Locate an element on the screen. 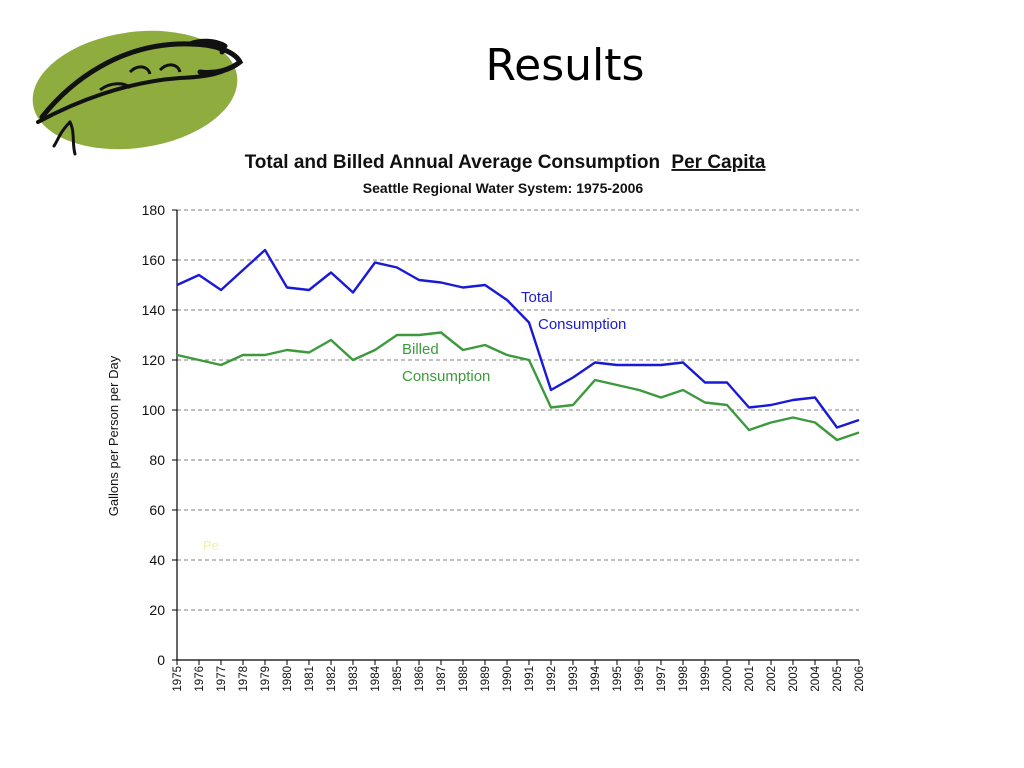 Image resolution: width=1024 pixels, height=768 pixels. x-tick-label: 1978 is located at coordinates (244, 679).